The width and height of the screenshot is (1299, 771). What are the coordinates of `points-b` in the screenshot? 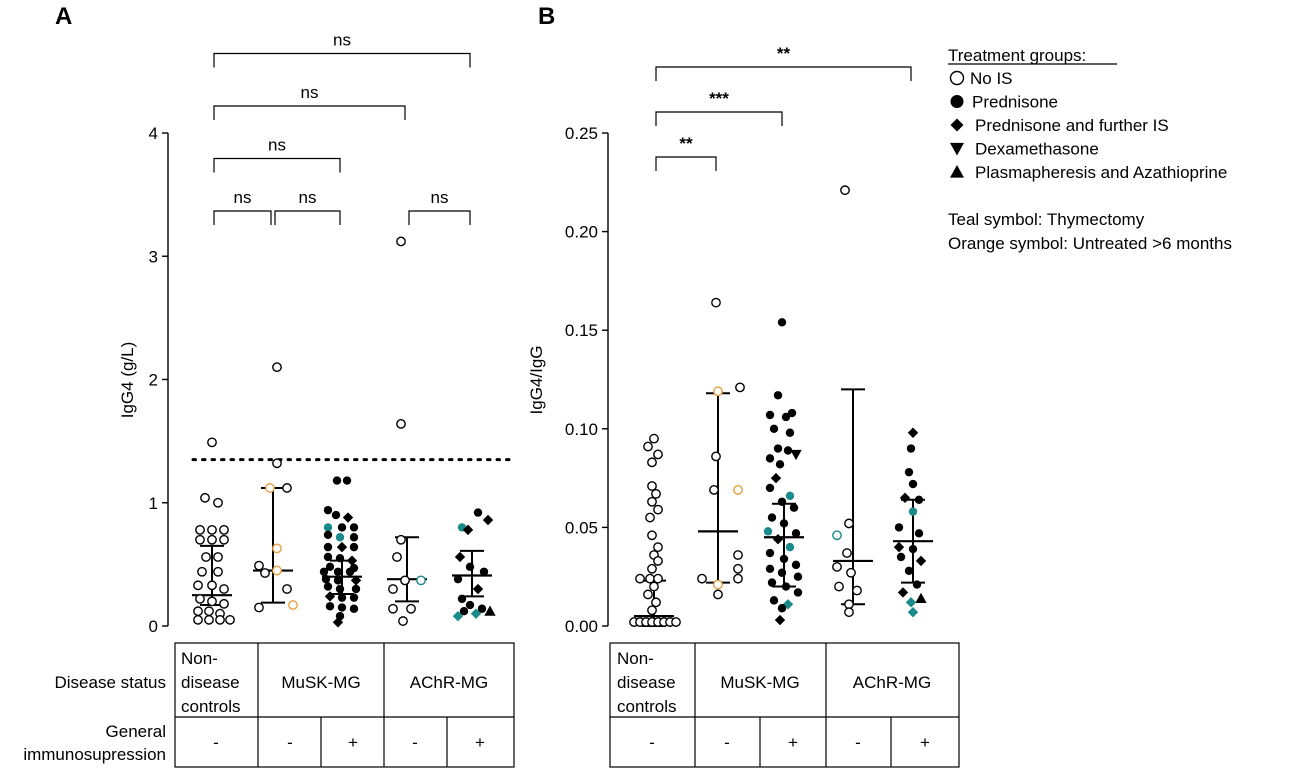 It's located at (778, 406).